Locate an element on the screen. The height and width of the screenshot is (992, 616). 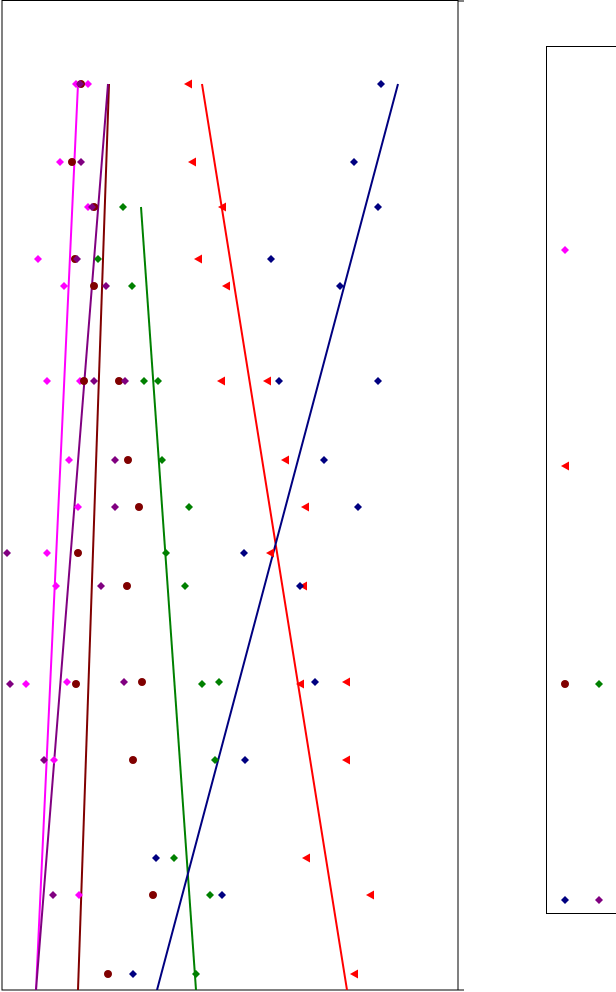
legend is located at coordinates (581, 480).